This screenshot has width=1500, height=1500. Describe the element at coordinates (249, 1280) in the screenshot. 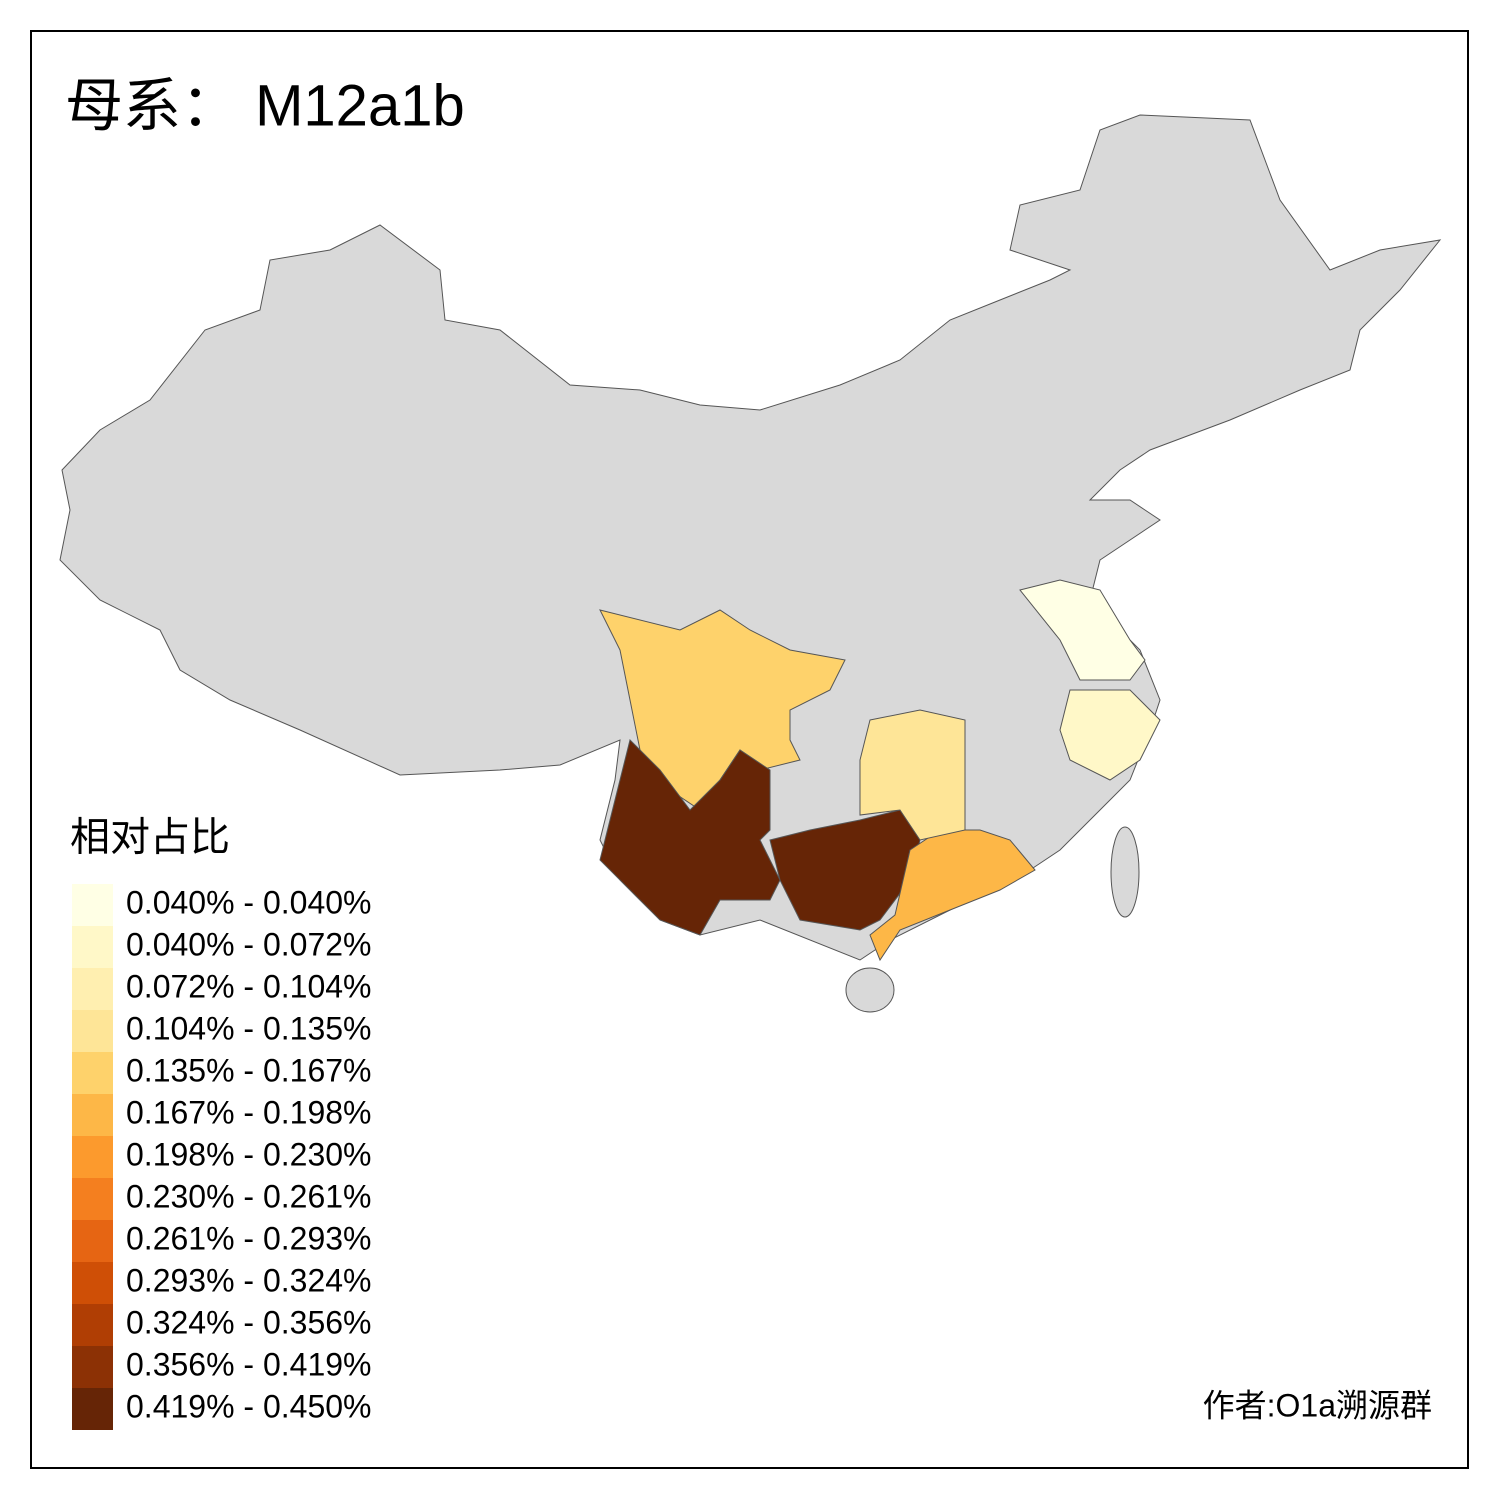

I see `legend-label: 0.293% - 0.324%` at that location.